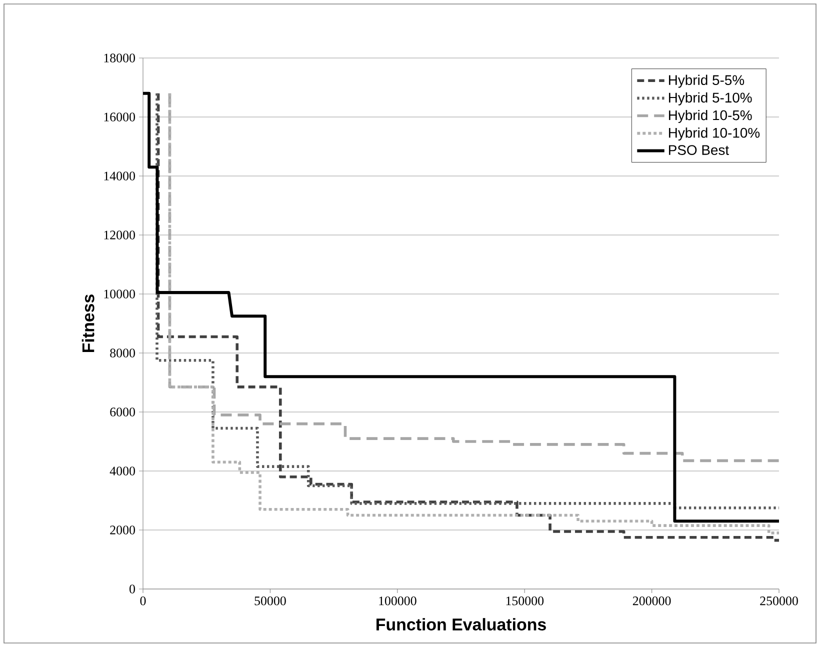 The height and width of the screenshot is (647, 820). I want to click on x-tick-label: 200000, so click(651, 601).